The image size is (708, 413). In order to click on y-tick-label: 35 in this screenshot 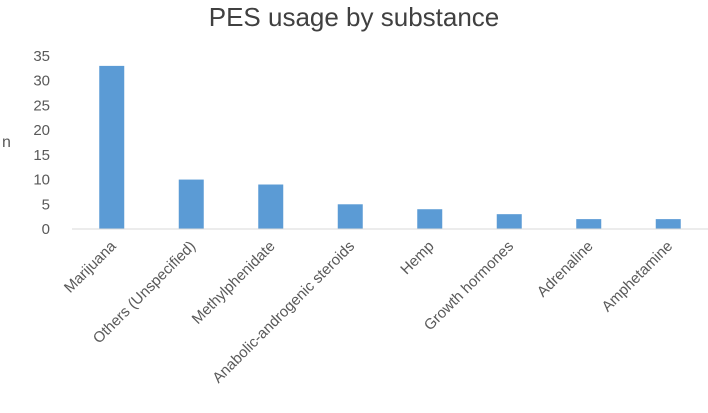, I will do `click(41, 56)`.